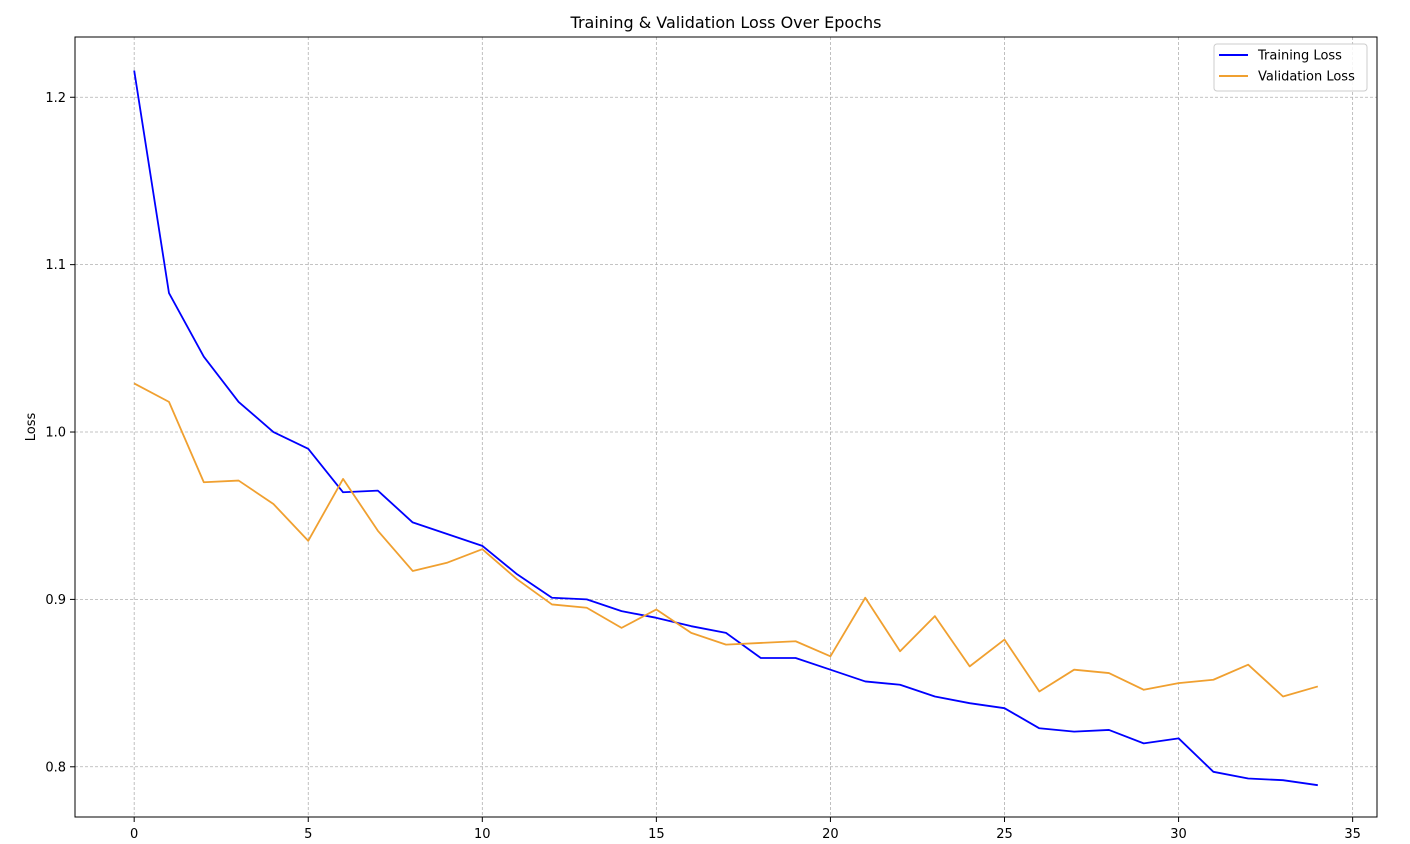 The width and height of the screenshot is (1410, 844). I want to click on chart-title: Training & Validation Loss Over Epochs, so click(726, 22).